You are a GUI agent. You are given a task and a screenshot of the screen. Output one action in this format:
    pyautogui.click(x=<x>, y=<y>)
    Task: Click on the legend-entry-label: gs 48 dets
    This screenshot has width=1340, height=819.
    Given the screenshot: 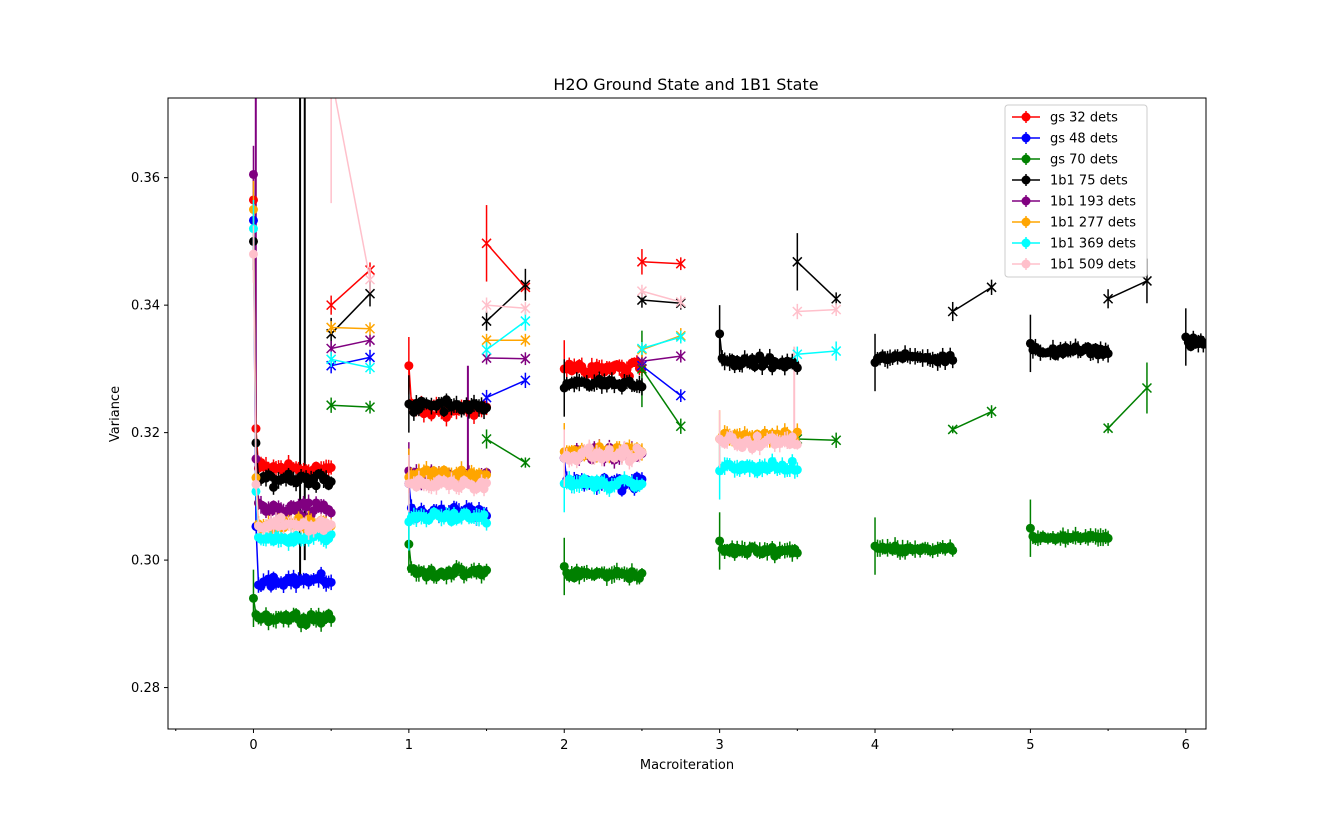 What is the action you would take?
    pyautogui.click(x=1084, y=139)
    